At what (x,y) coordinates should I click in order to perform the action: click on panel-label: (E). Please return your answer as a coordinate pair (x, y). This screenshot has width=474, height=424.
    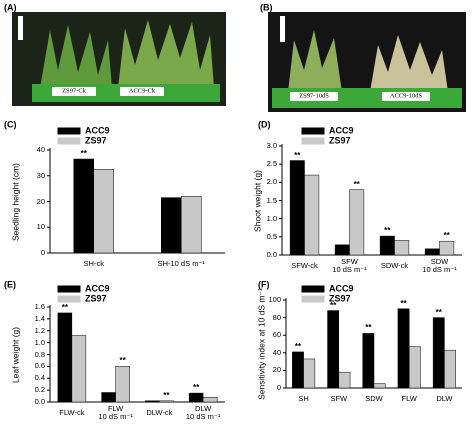
    Looking at the image, I should click on (10, 284).